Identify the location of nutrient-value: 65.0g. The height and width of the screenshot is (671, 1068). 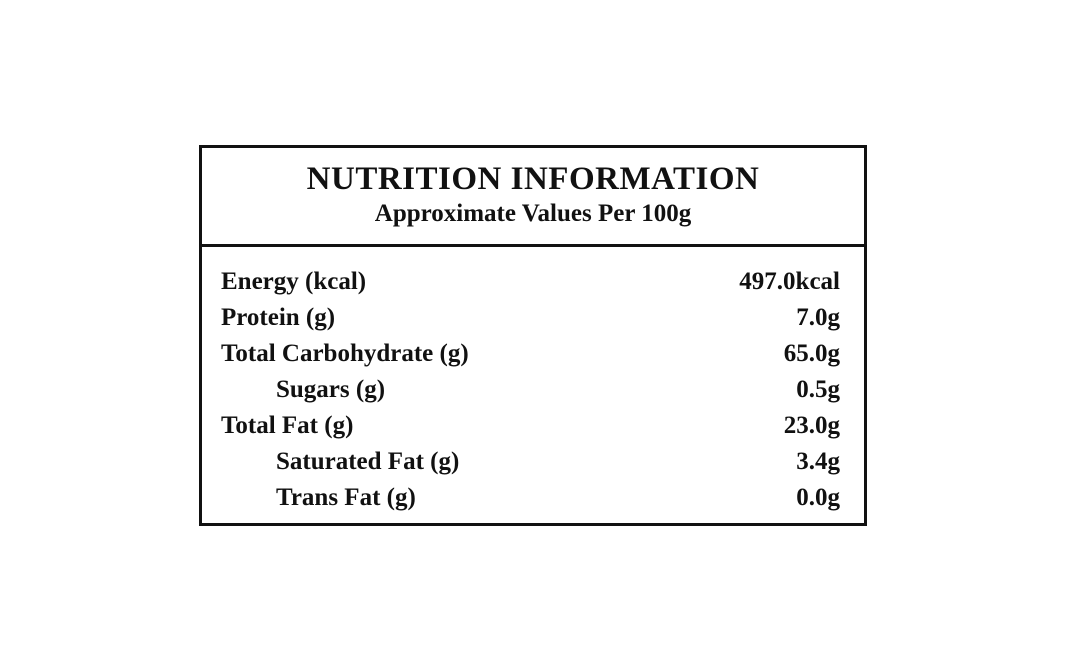
(811, 353).